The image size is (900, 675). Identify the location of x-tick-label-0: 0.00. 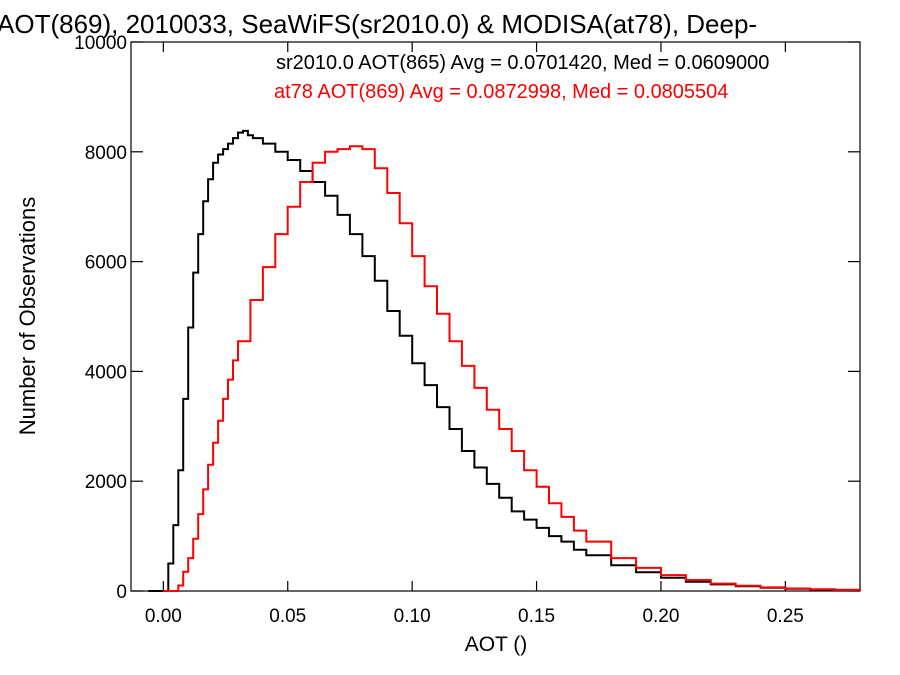
(163, 616).